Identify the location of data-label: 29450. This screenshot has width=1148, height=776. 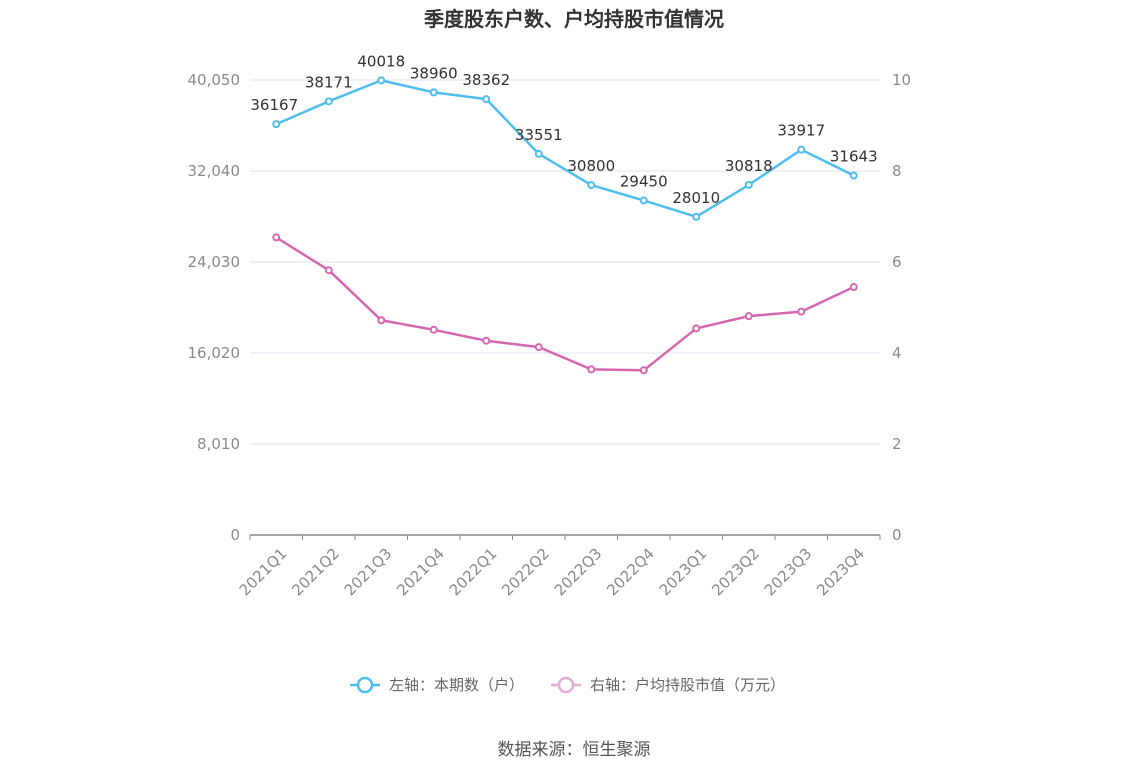
(644, 181).